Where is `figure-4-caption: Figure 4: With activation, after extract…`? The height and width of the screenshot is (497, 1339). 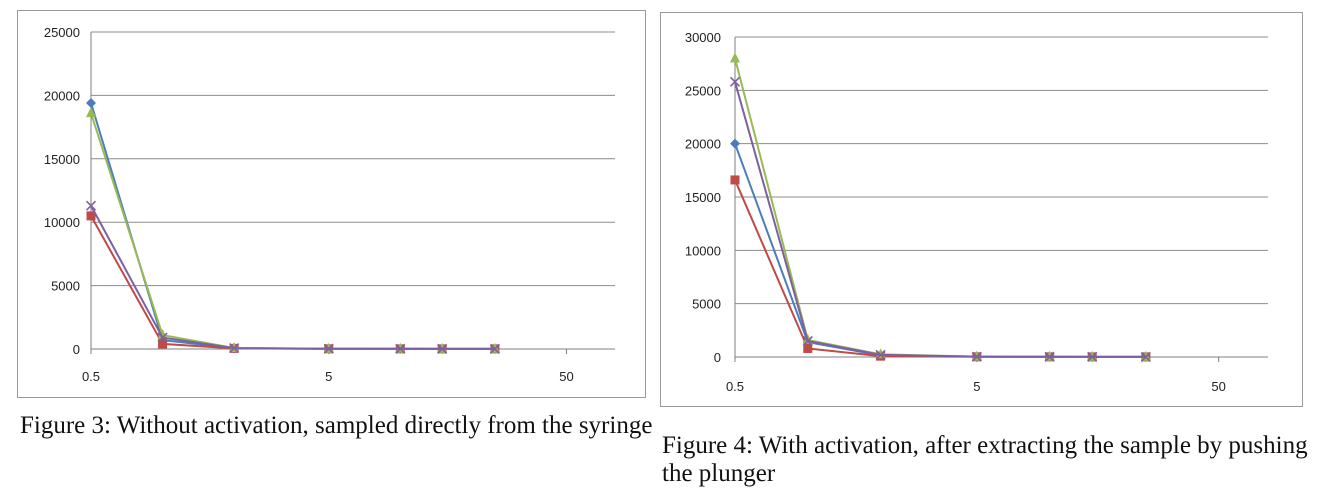 figure-4-caption: Figure 4: With activation, after extract… is located at coordinates (985, 459).